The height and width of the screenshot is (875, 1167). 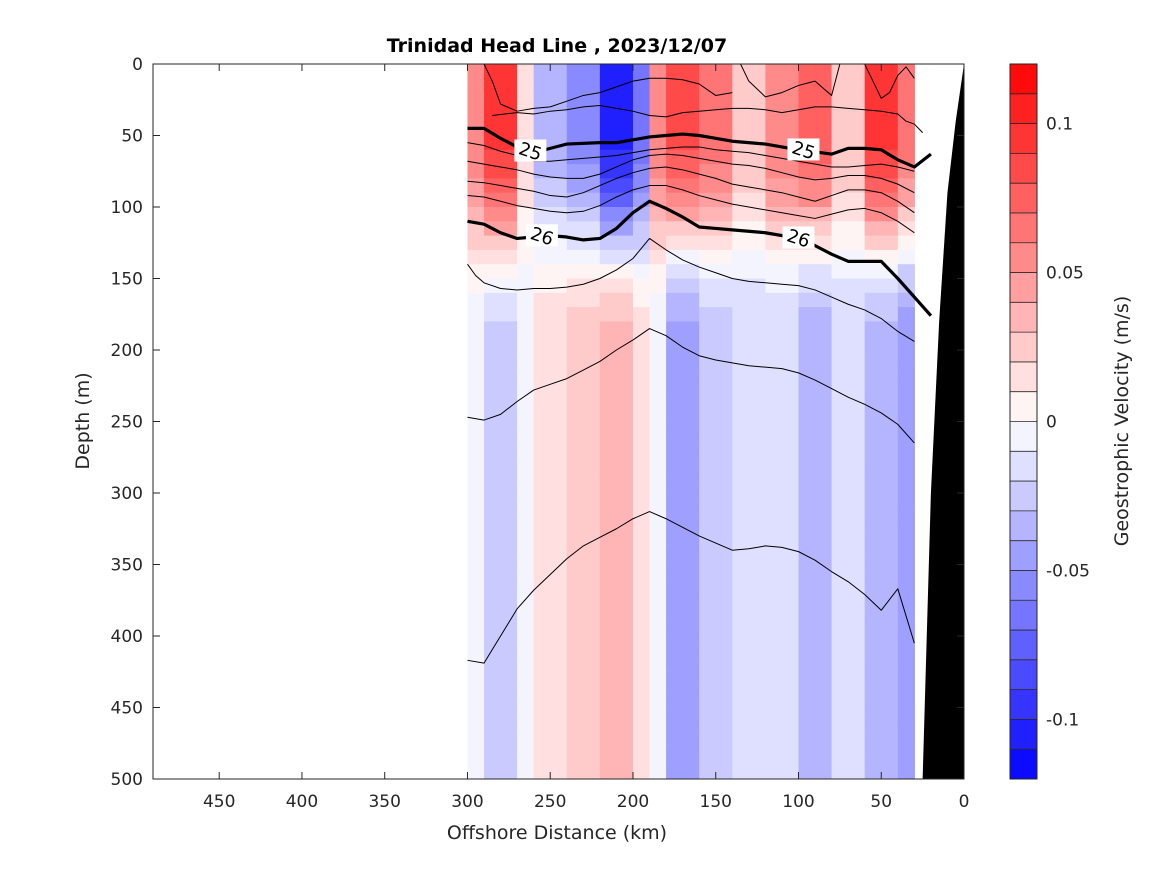 I want to click on colorbar-frame, so click(x=1023, y=421).